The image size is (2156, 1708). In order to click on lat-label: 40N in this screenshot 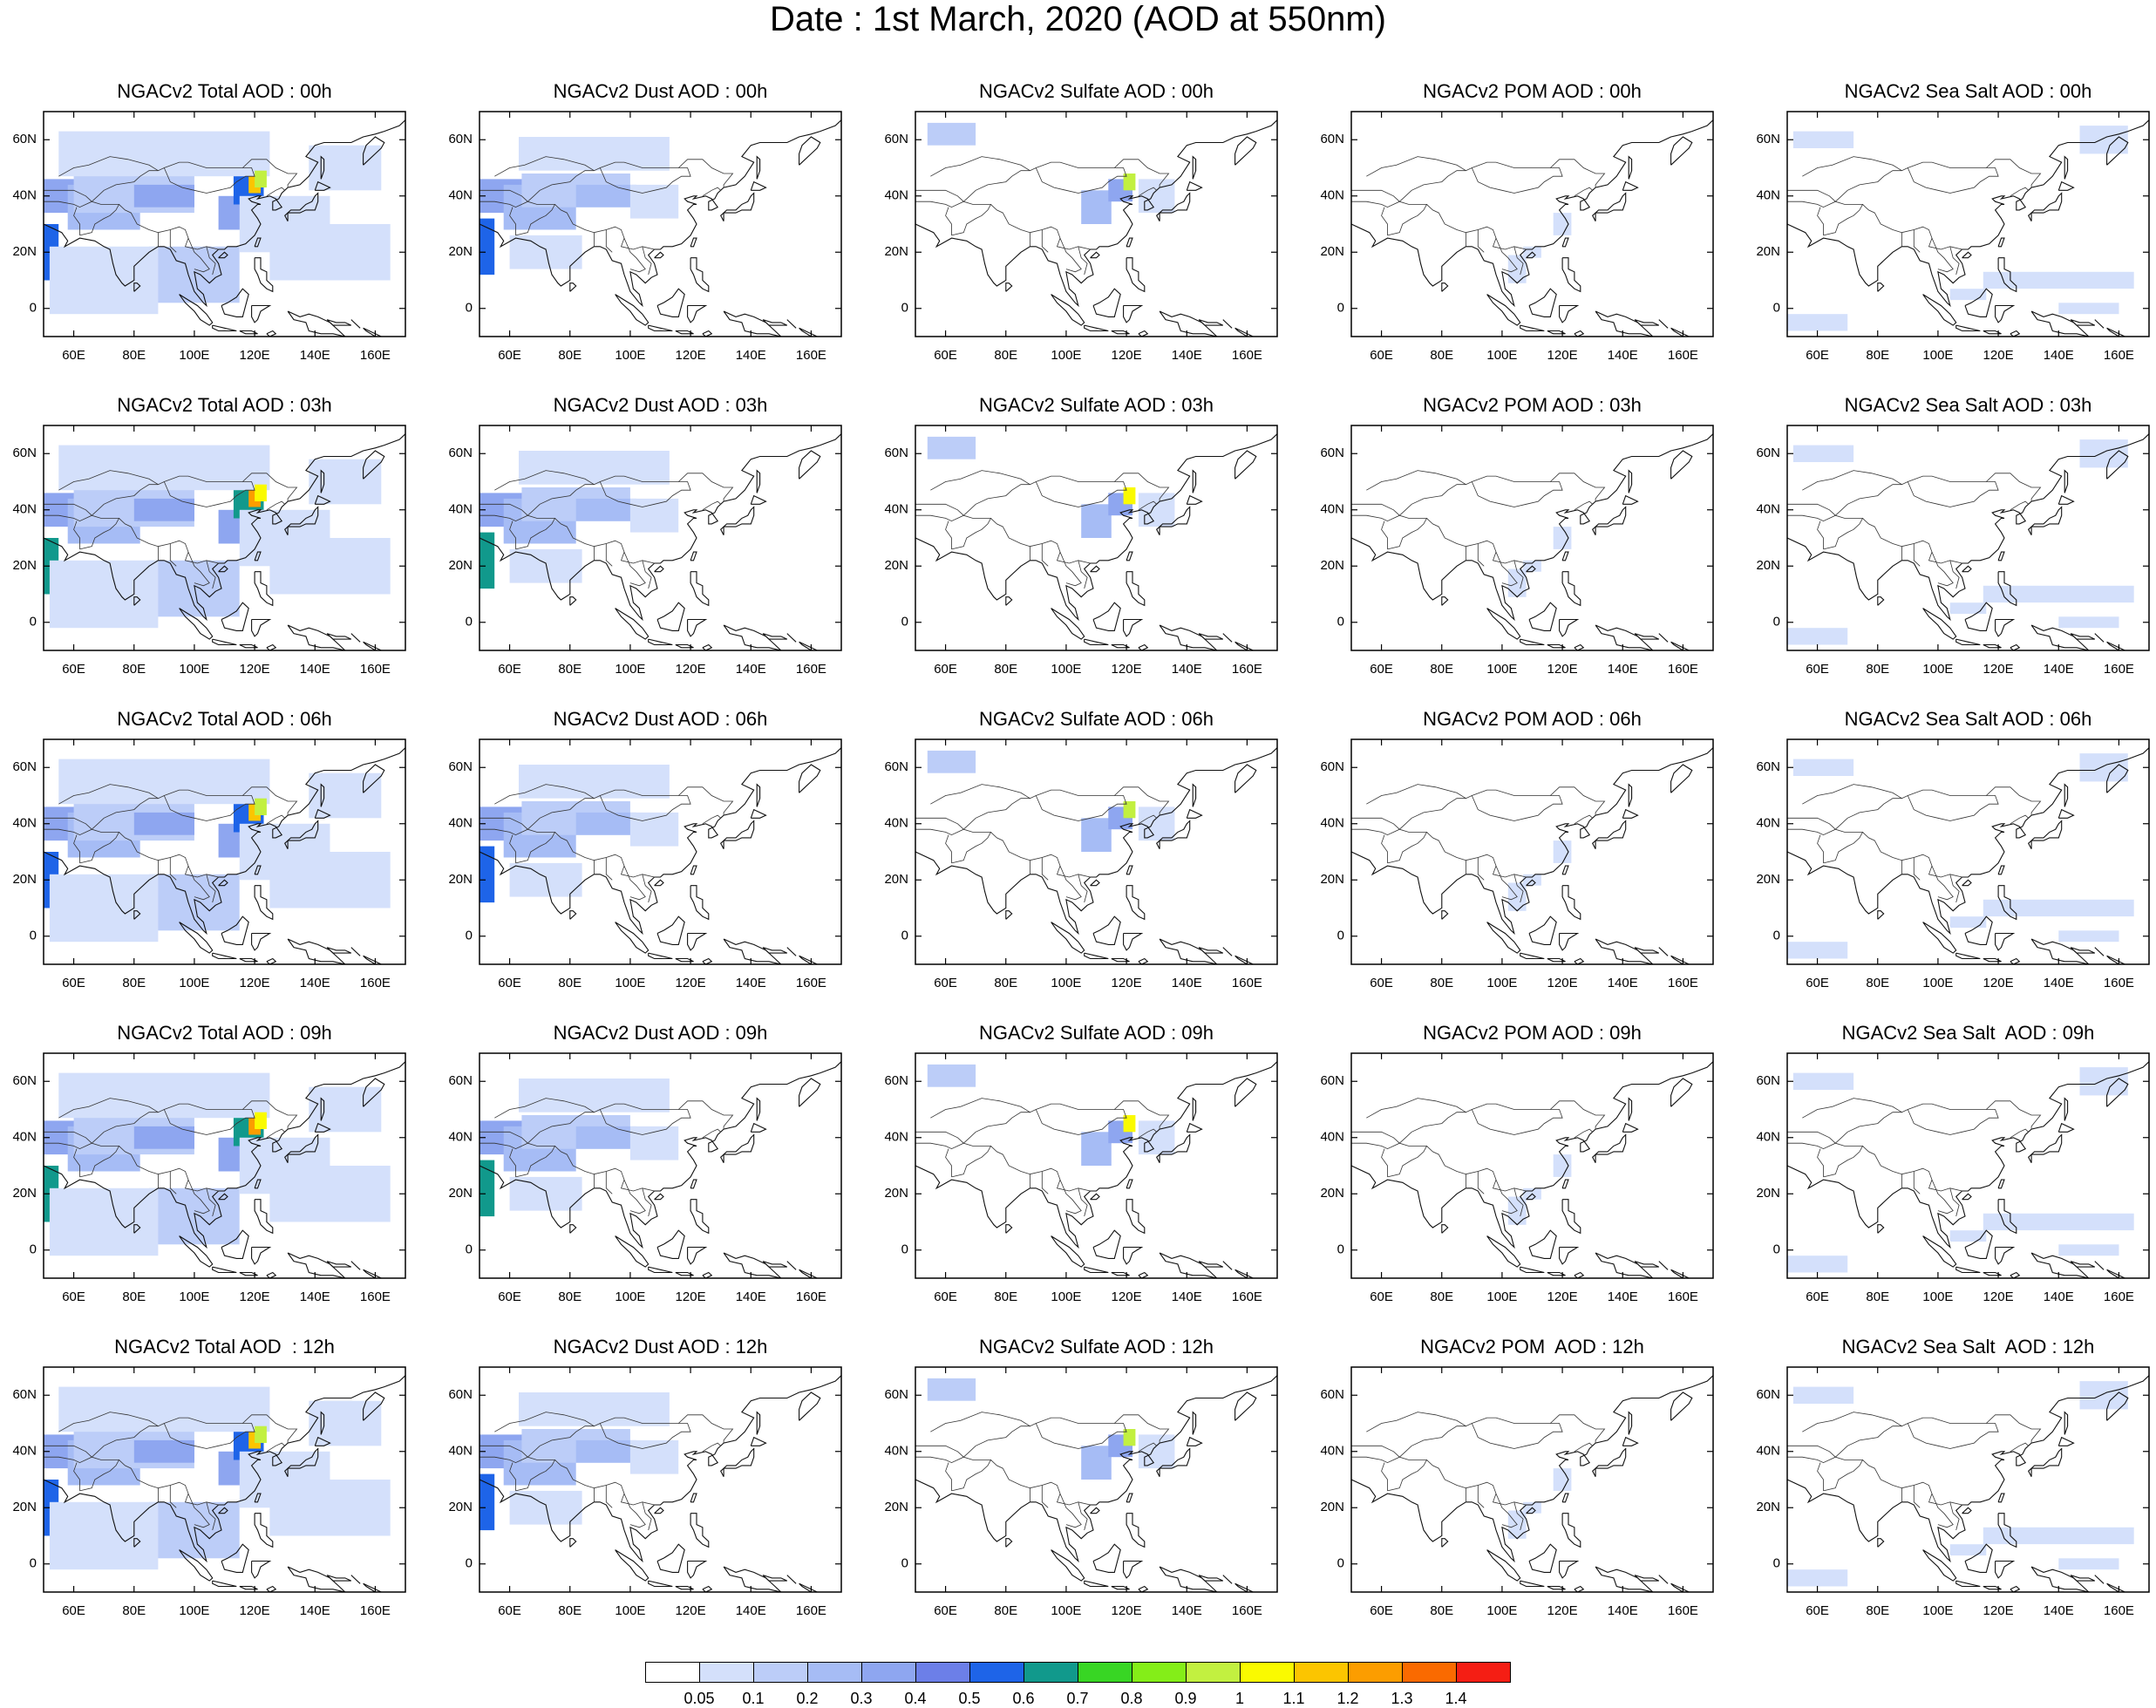, I will do `click(24, 1451)`.